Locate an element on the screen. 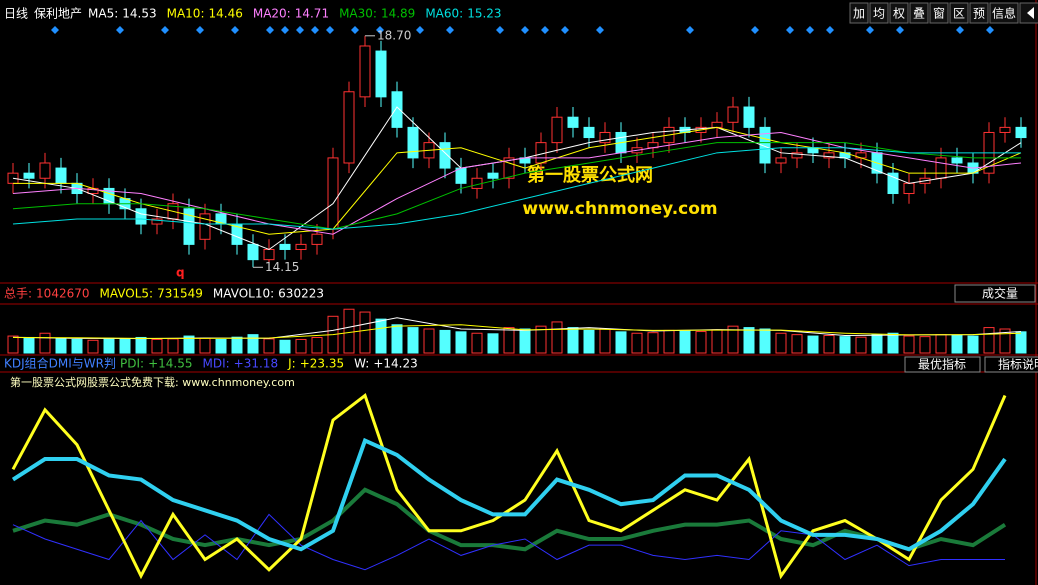 The image size is (1038, 585). legend-value: 1042670 is located at coordinates (62, 294).